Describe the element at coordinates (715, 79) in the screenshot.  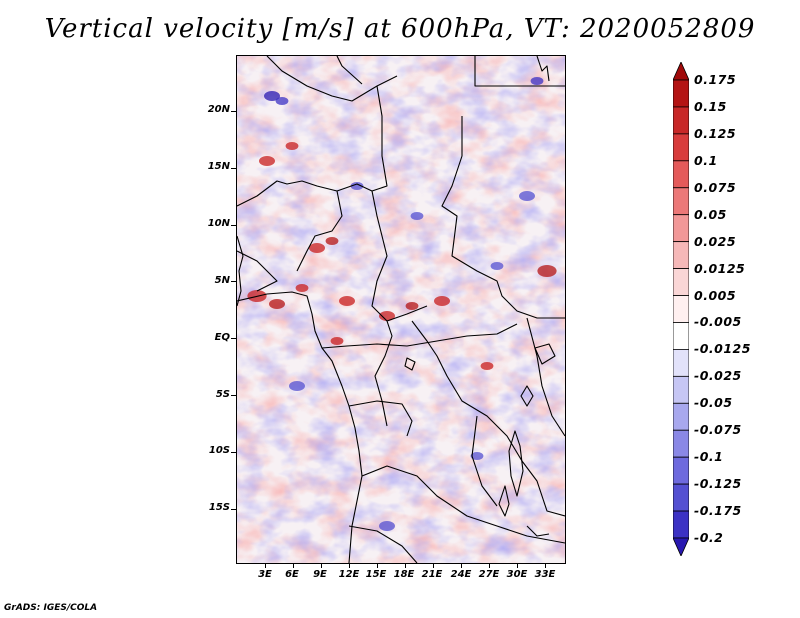
I see `colorbar-label: 0.175` at that location.